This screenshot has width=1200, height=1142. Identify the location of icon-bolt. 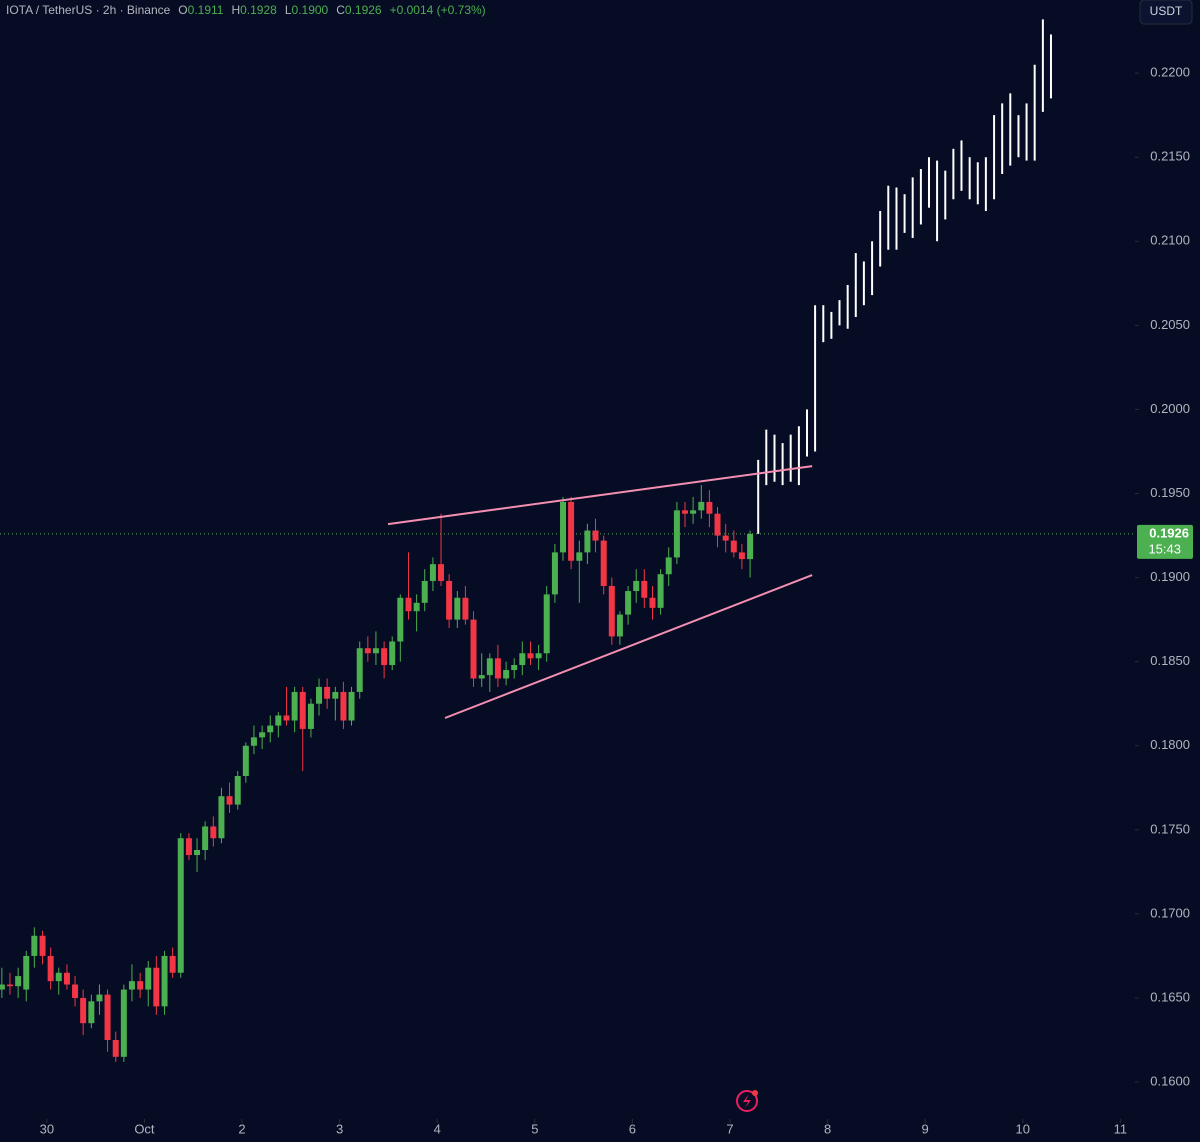
(747, 1101).